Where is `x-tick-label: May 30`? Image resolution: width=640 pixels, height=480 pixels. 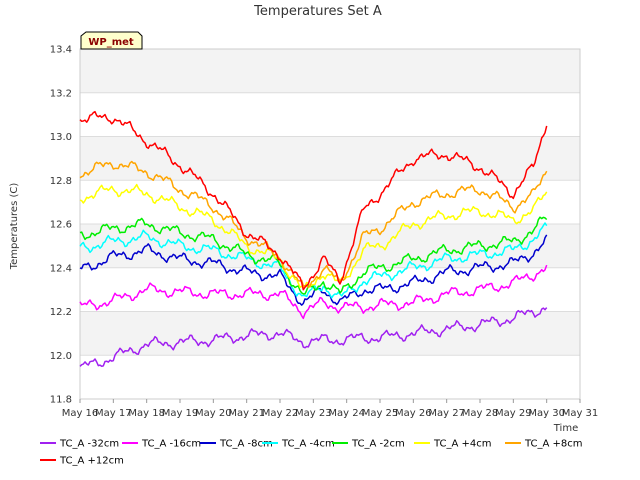
x-tick-label: May 30 is located at coordinates (546, 413).